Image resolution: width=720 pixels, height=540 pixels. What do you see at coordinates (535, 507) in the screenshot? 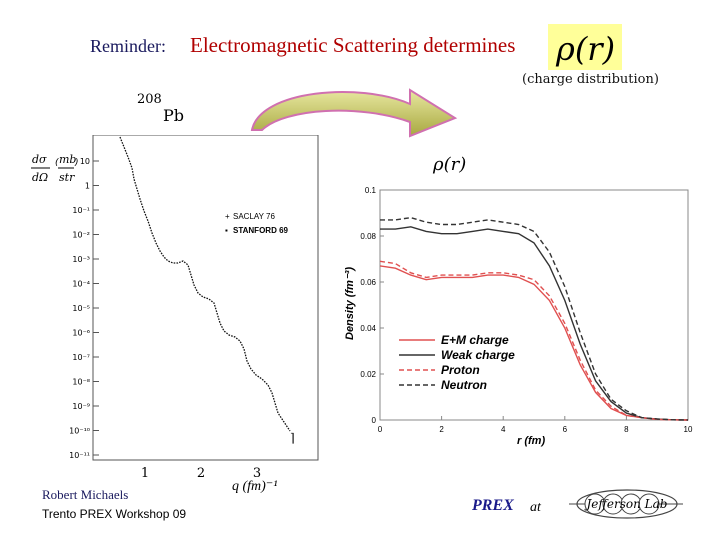
I see `at-text: at` at bounding box center [535, 507].